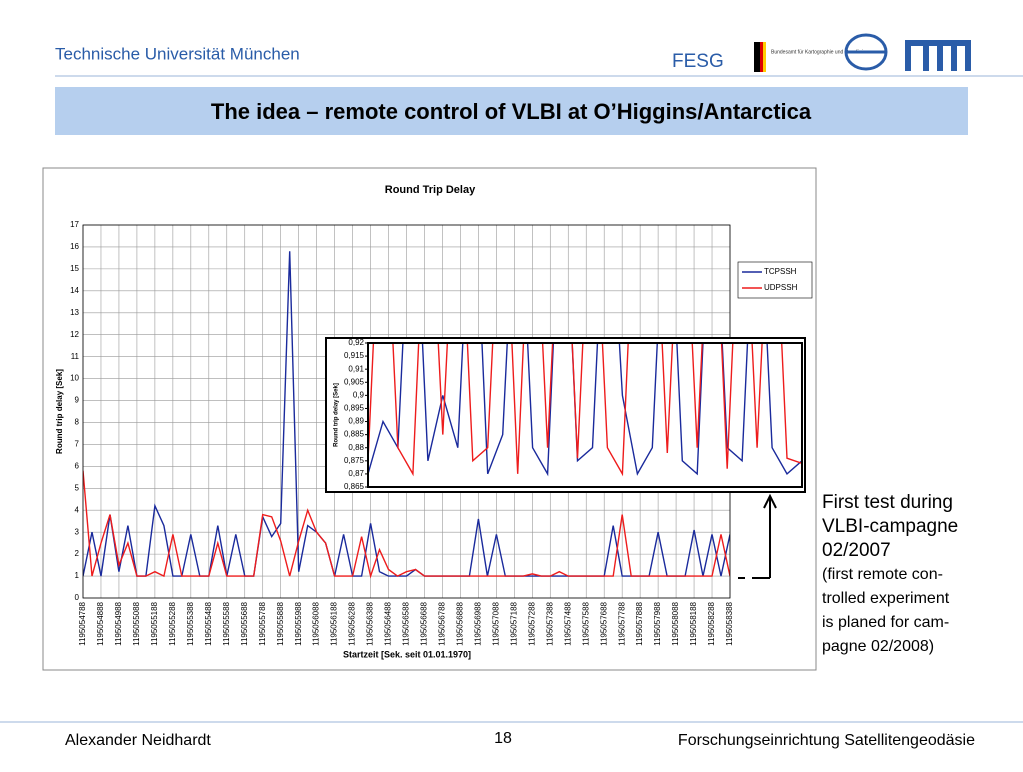 The image size is (1023, 772). I want to click on agency: Bundesamt für Kartographie und Geodäsie, so click(818, 52).